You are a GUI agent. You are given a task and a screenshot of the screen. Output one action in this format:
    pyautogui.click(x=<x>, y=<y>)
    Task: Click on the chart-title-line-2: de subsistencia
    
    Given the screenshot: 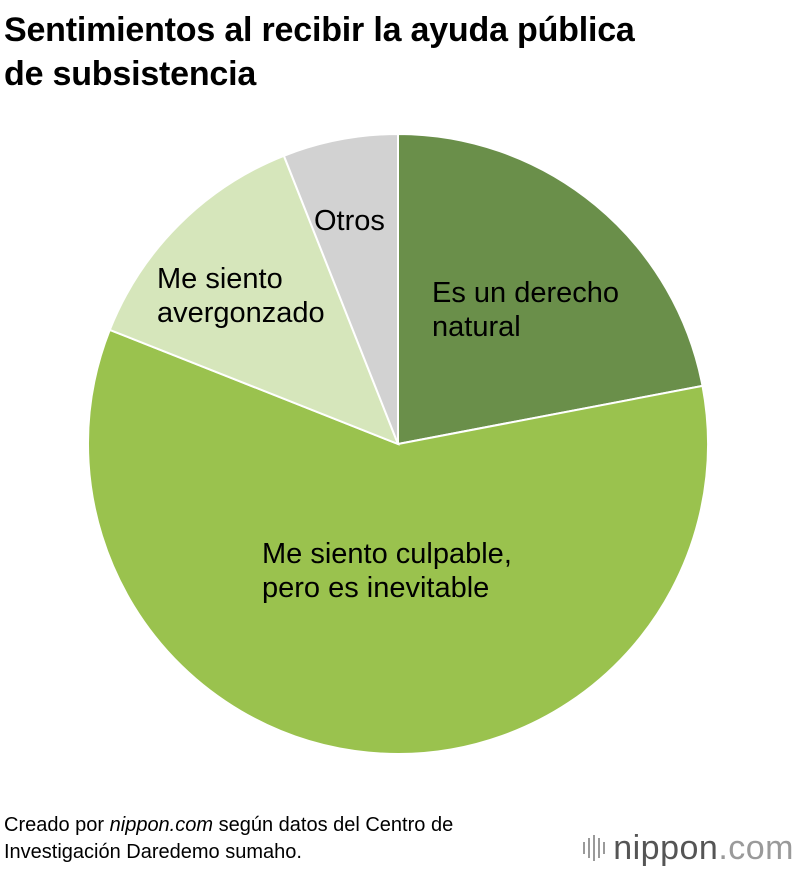 What is the action you would take?
    pyautogui.click(x=130, y=74)
    